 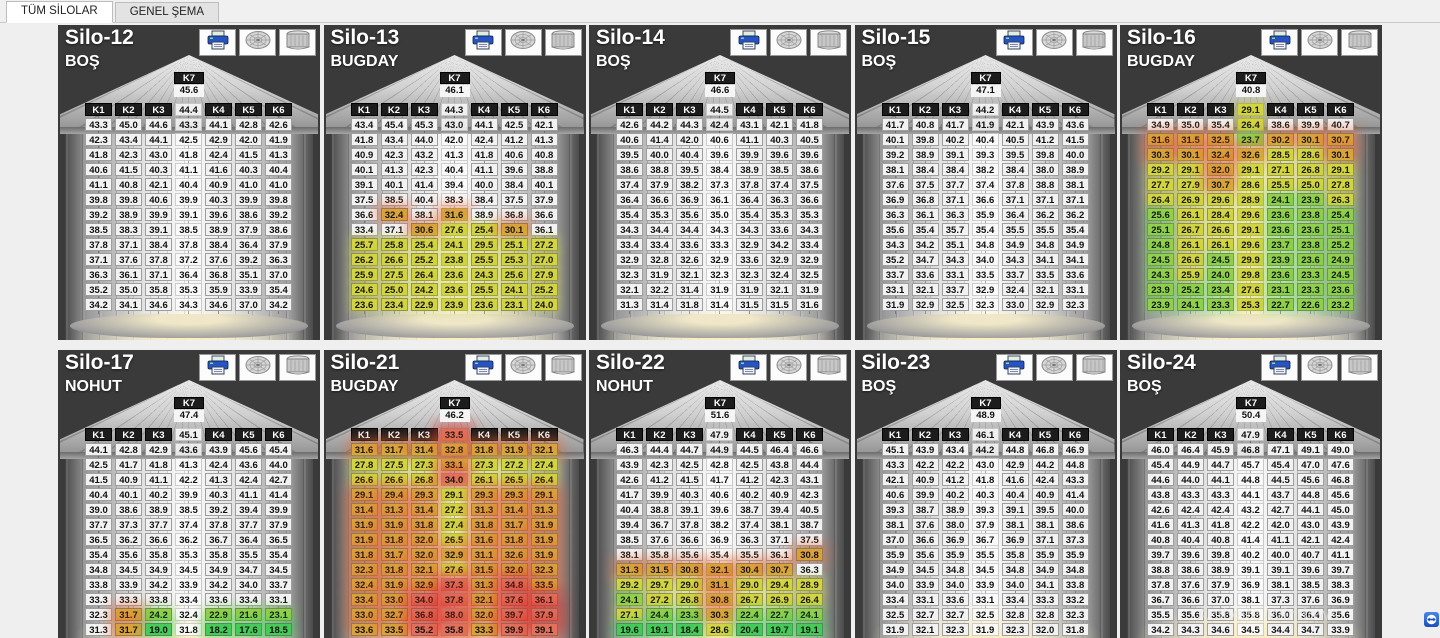 What do you see at coordinates (955, 554) in the screenshot?
I see `temp-cell: 35.9` at bounding box center [955, 554].